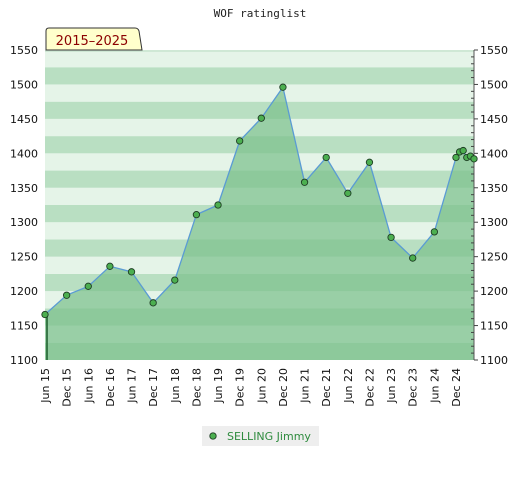  What do you see at coordinates (370, 387) in the screenshot?
I see `x-tick-label: Dec 22` at bounding box center [370, 387].